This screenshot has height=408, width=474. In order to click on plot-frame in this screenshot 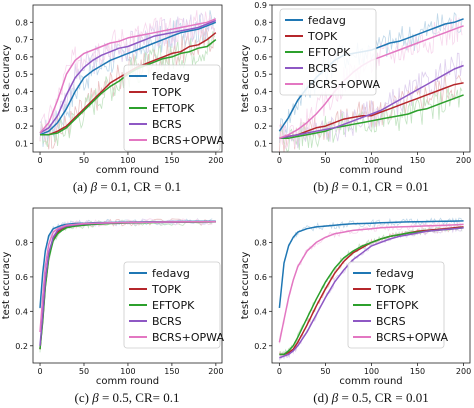, I will do `click(127, 78)`.